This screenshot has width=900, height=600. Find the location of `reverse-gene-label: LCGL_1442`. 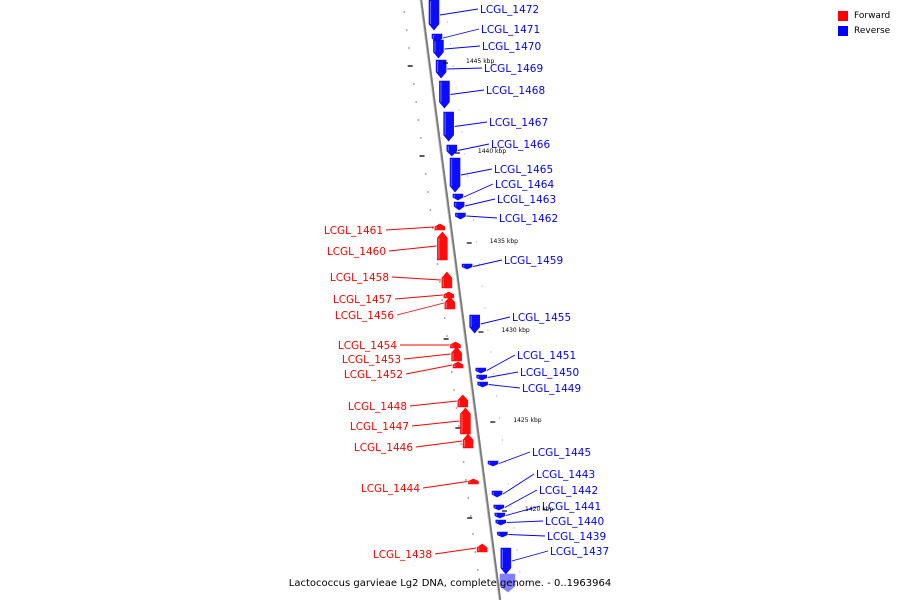

reverse-gene-label: LCGL_1442 is located at coordinates (568, 491).